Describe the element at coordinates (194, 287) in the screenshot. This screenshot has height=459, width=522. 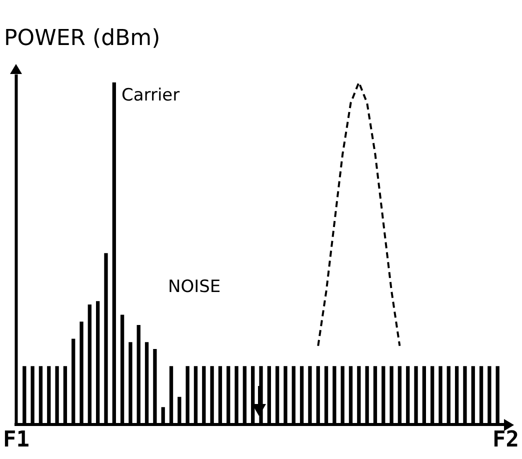
I see `annotation: NOISE` at that location.